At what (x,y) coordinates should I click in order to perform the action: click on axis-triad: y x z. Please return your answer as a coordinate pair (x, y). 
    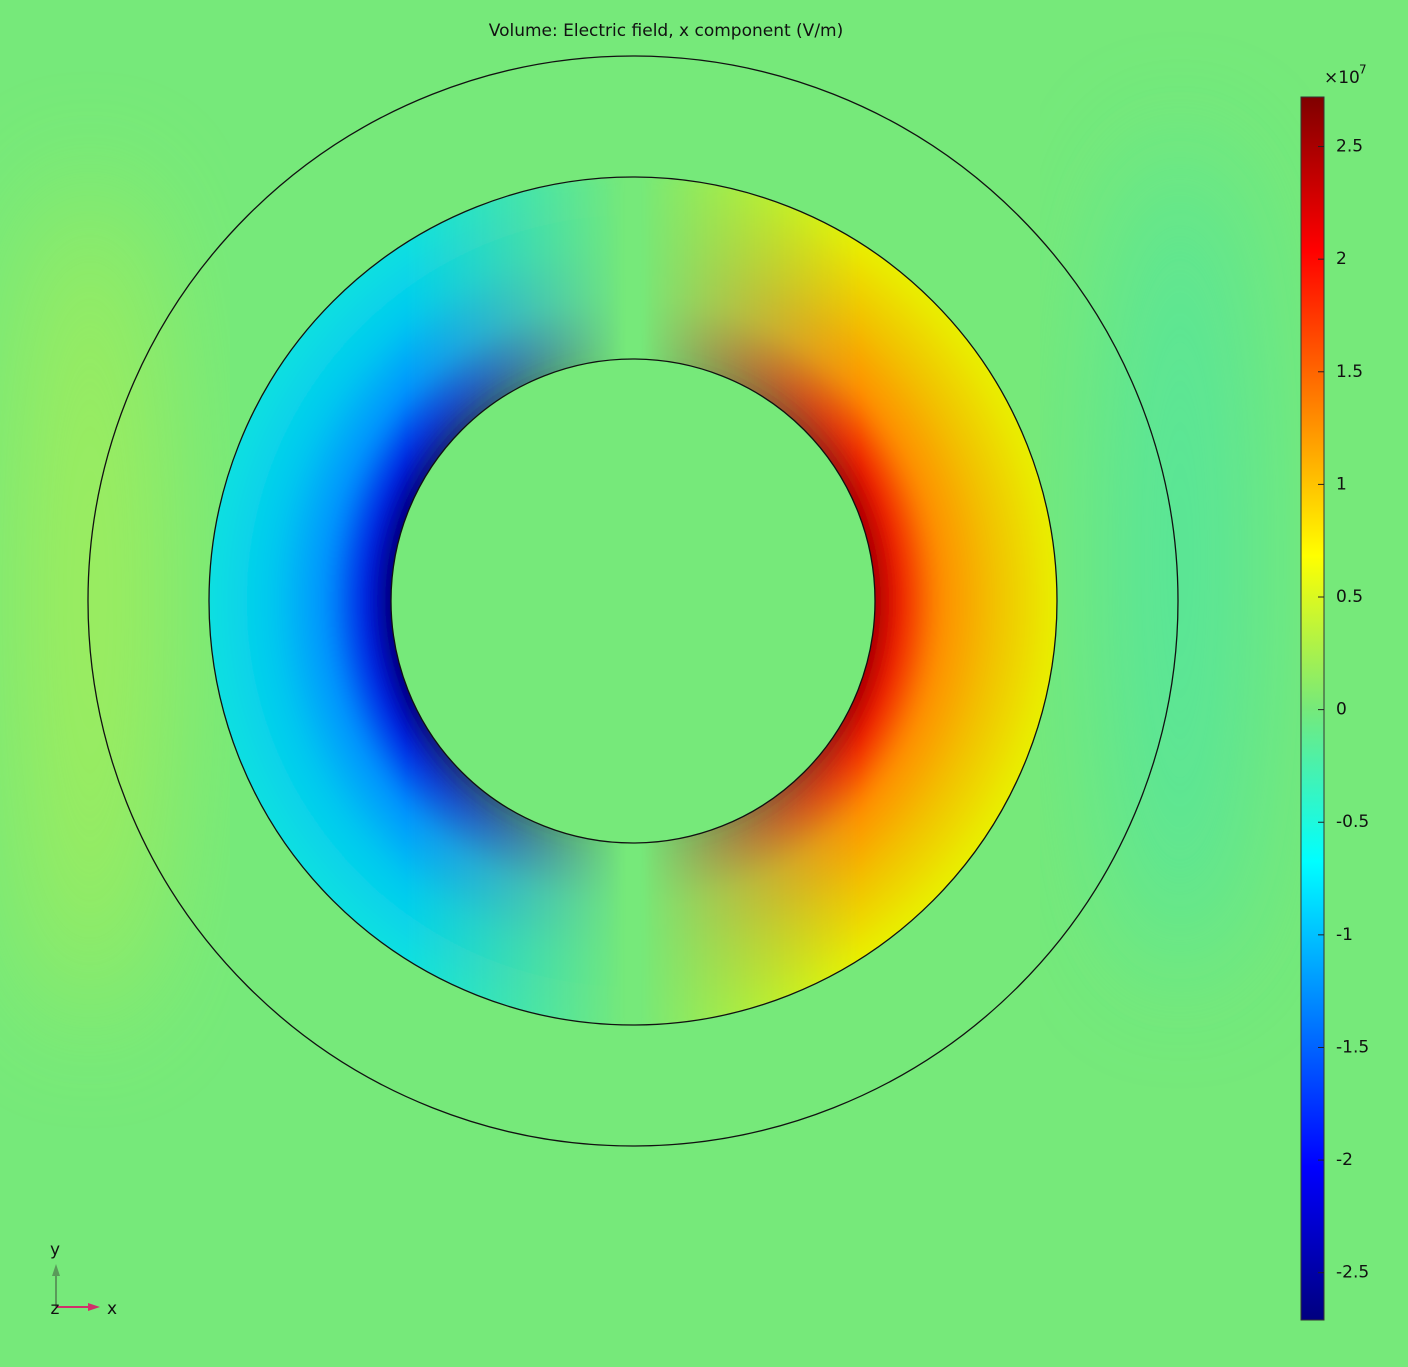
    Looking at the image, I should click on (83, 1279).